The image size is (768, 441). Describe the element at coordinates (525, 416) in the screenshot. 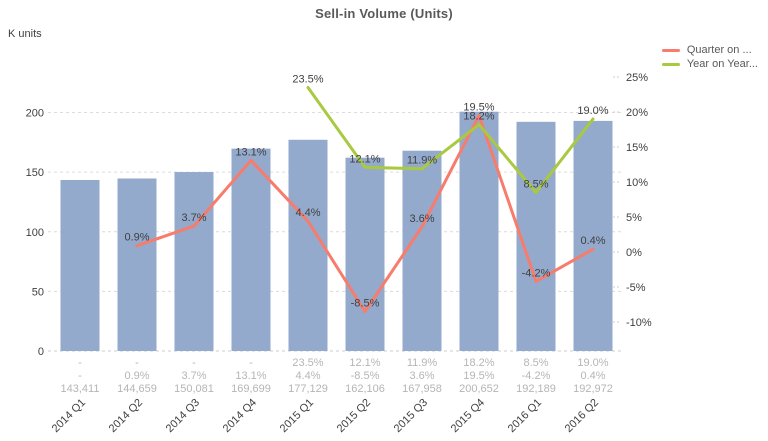

I see `x-label-2016-q1: 2016 Q1` at that location.